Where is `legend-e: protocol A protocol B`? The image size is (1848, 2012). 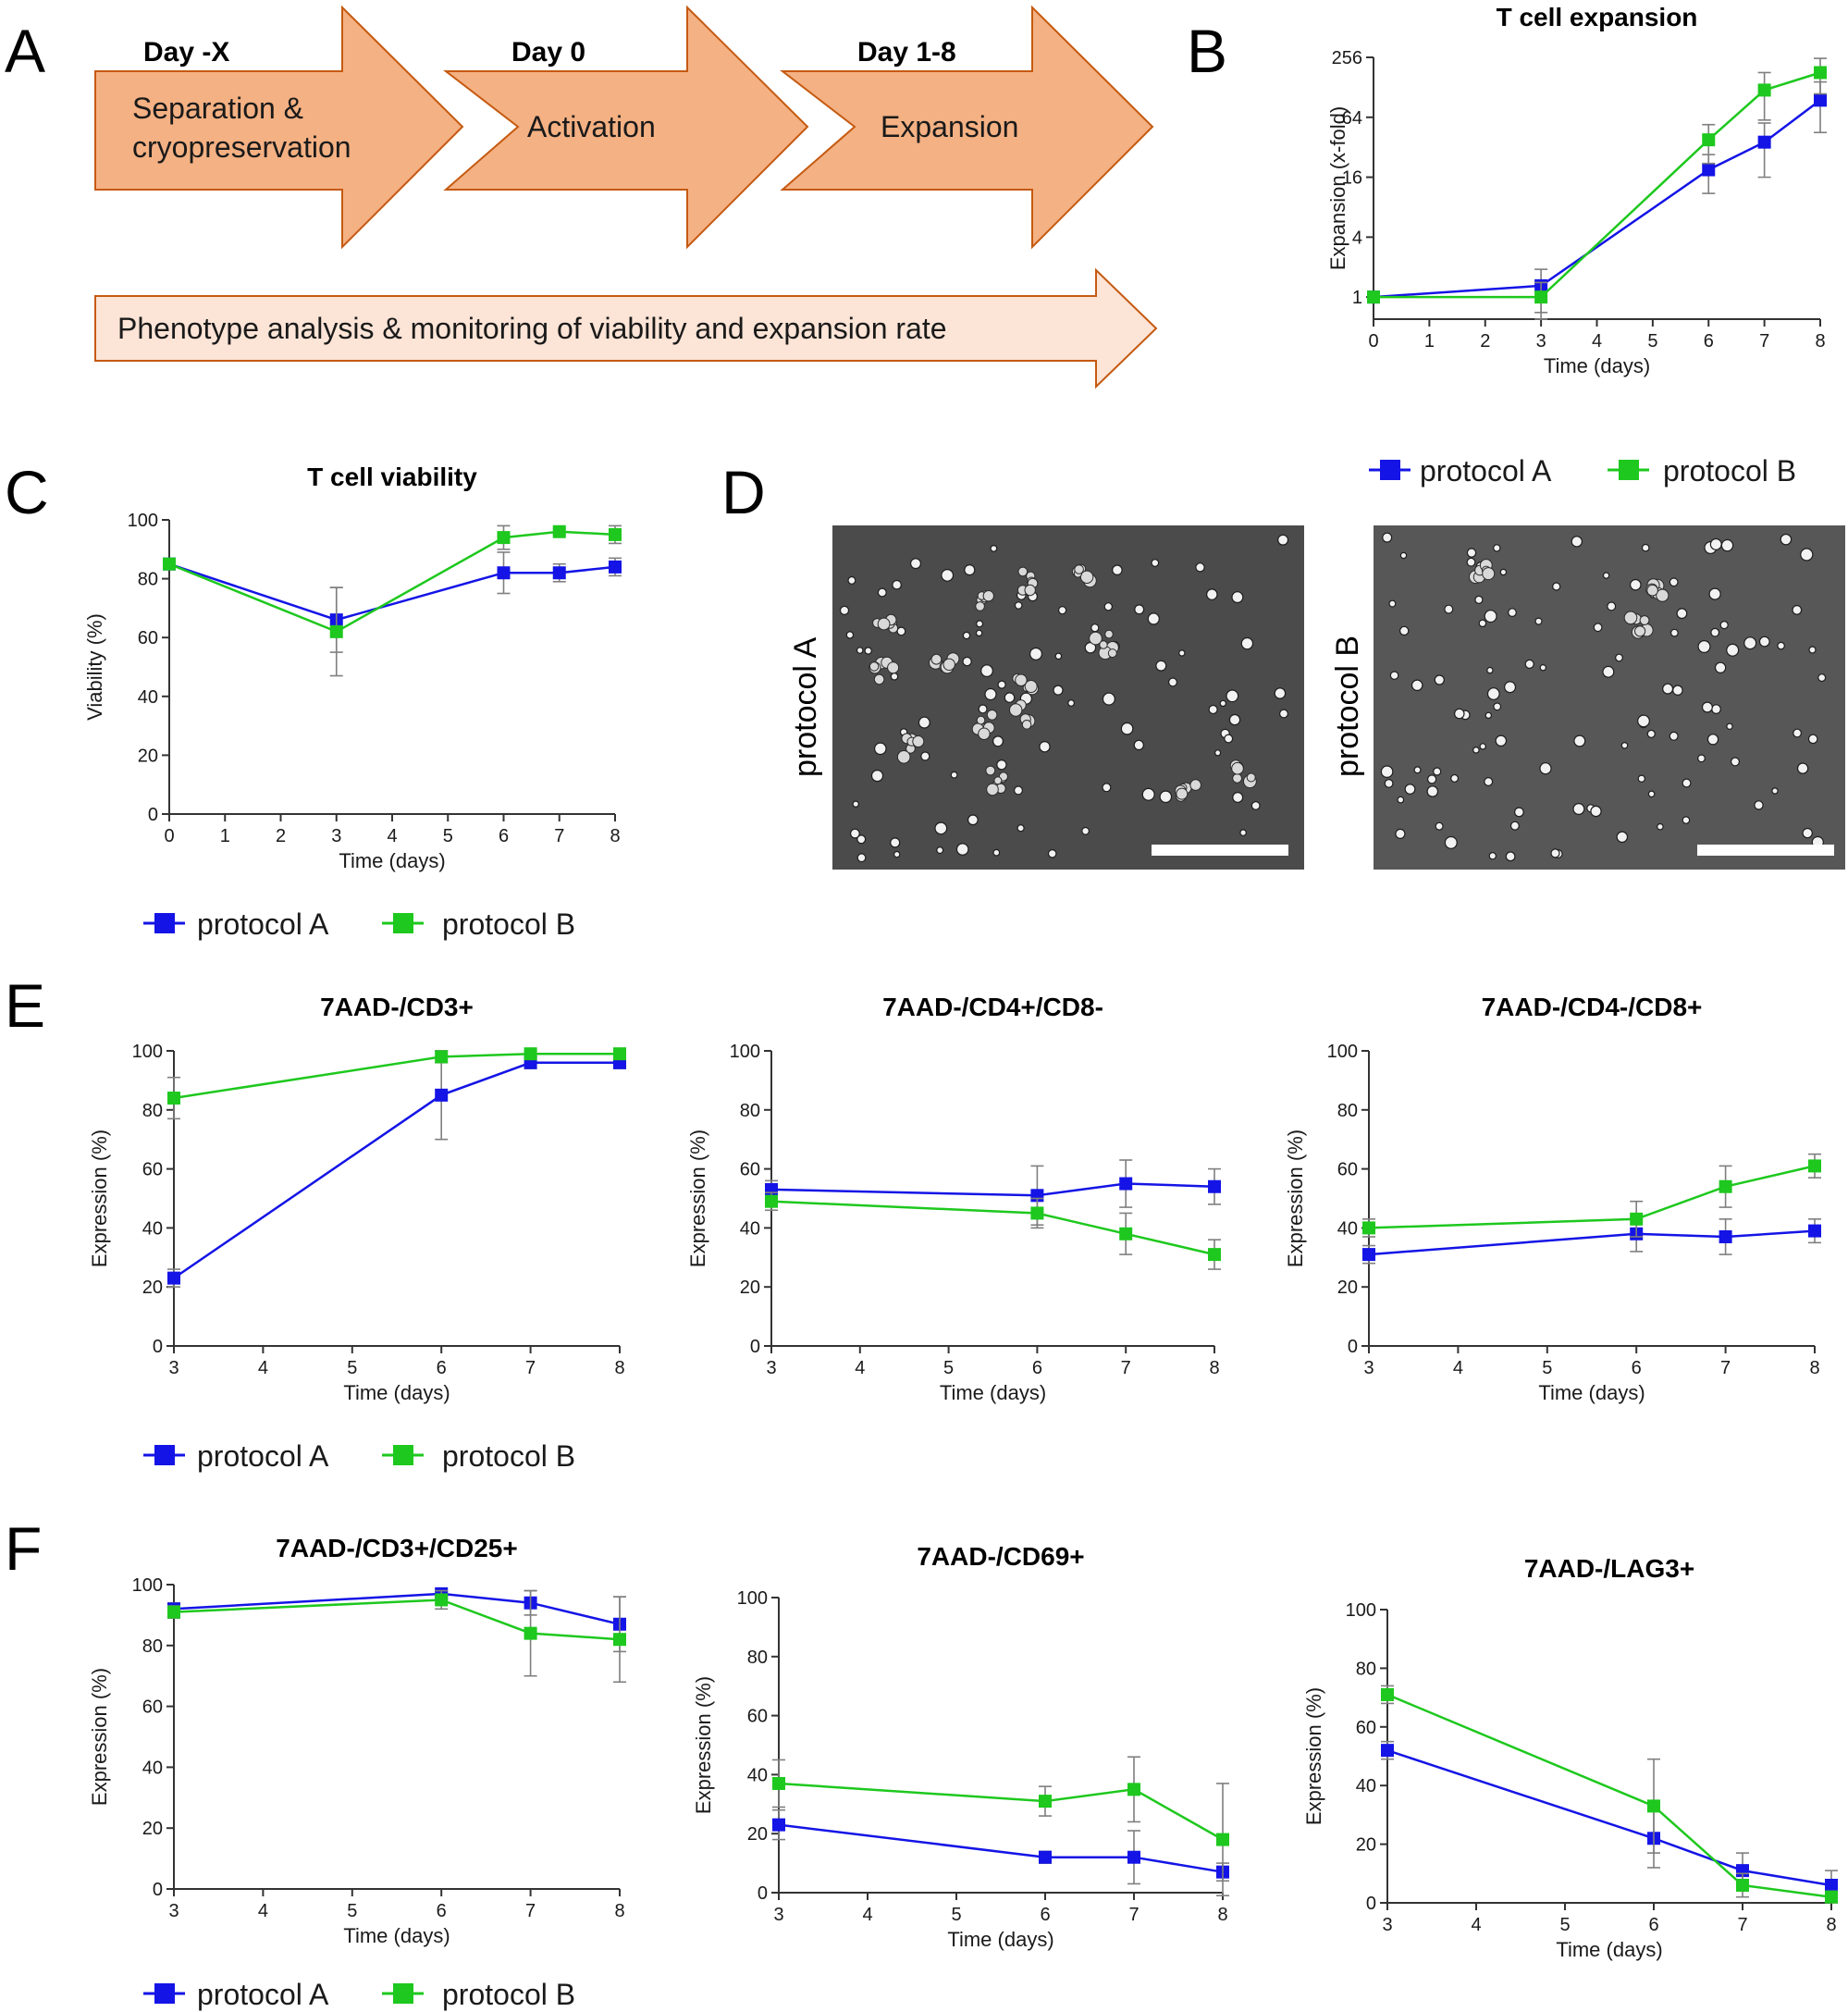 legend-e: protocol A protocol B is located at coordinates (359, 1456).